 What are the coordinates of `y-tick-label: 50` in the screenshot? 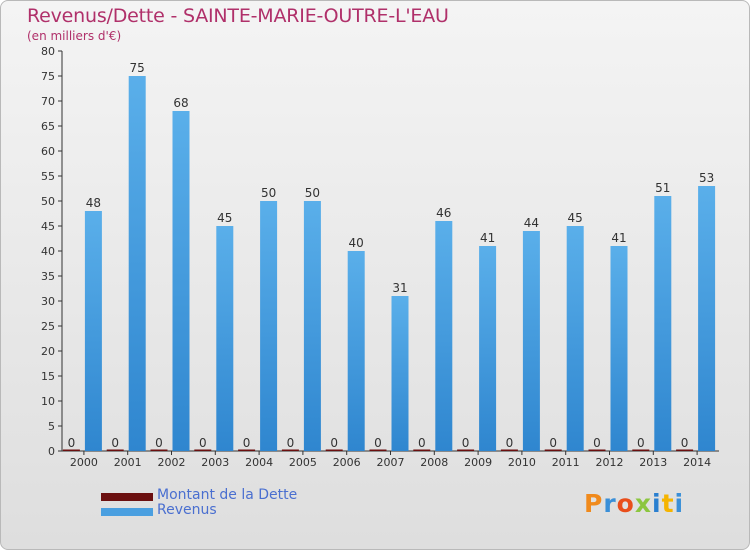 It's located at (48, 201).